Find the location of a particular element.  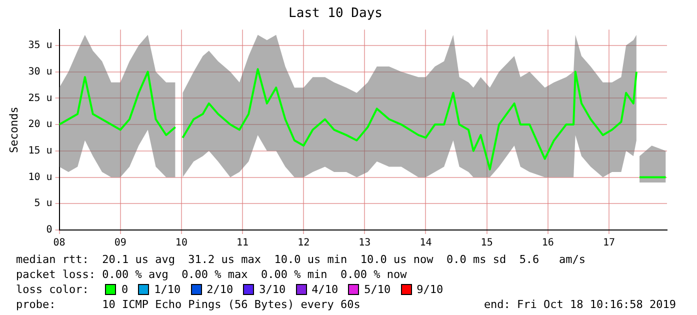

text: packet loss: 0.00 % avg 0.00 % max 0.00 % min 0.00 % now is located at coordinates (211, 274).